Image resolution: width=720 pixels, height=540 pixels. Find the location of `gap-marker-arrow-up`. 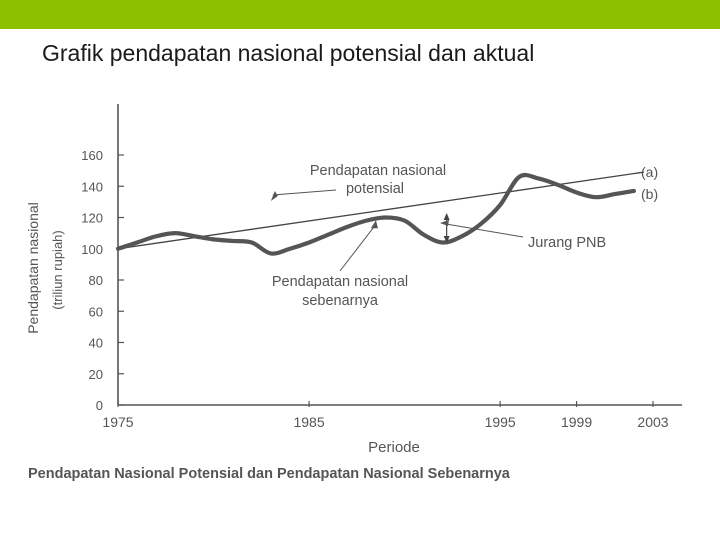

gap-marker-arrow-up is located at coordinates (446, 216).